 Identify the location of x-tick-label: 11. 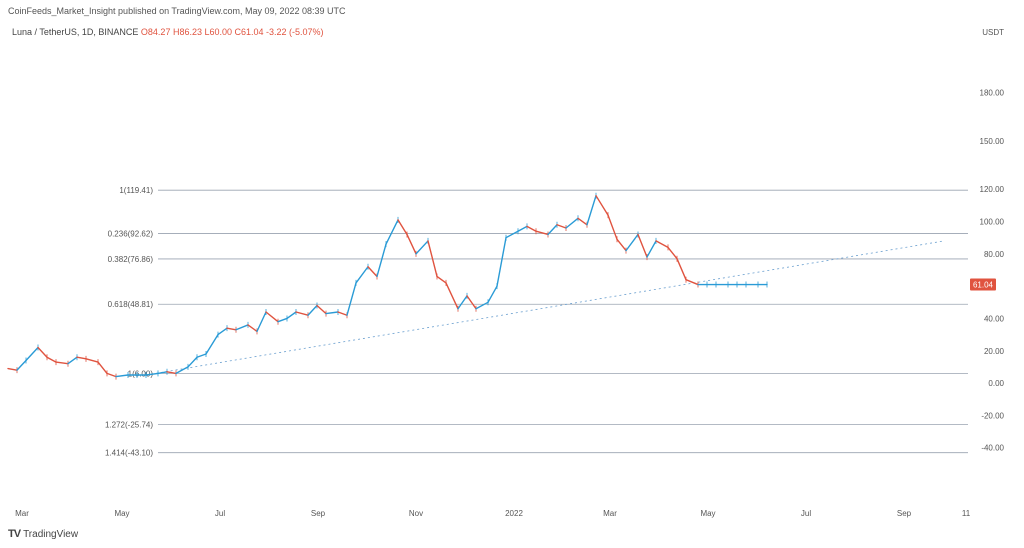
(966, 513).